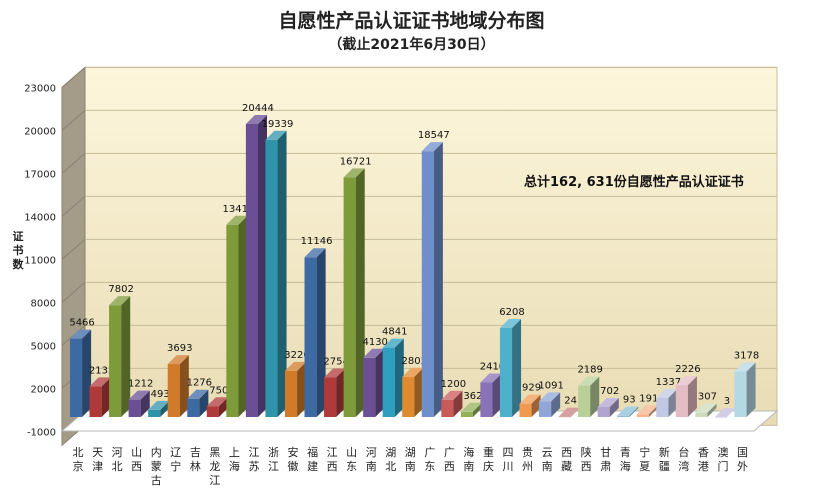 The height and width of the screenshot is (504, 823). Describe the element at coordinates (742, 466) in the screenshot. I see `x-tick-char: 外` at that location.